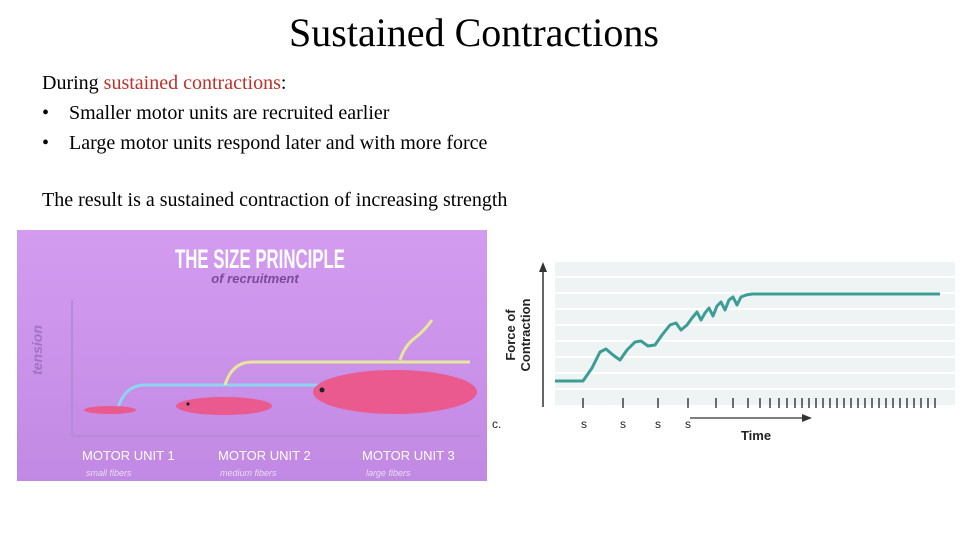 The image size is (960, 540). I want to click on x-label: Time, so click(756, 435).